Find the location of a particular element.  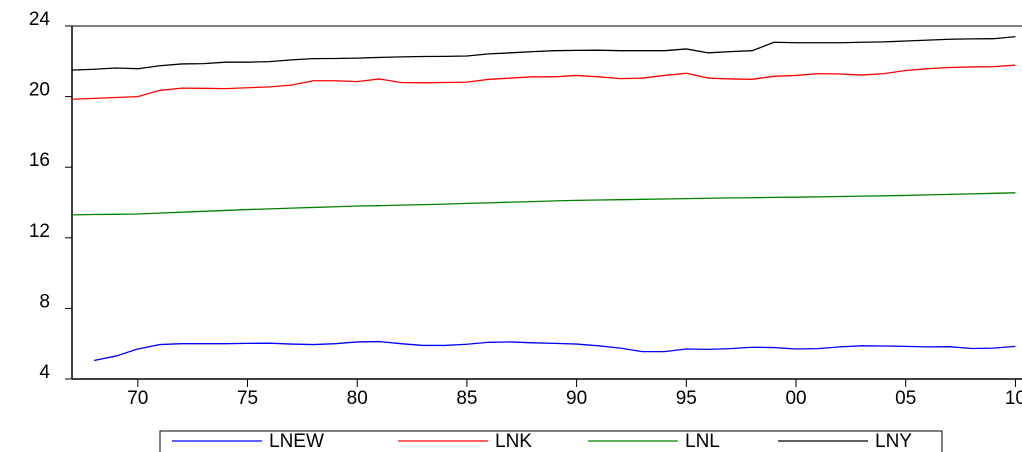

legend-label: LNL is located at coordinates (702, 441).